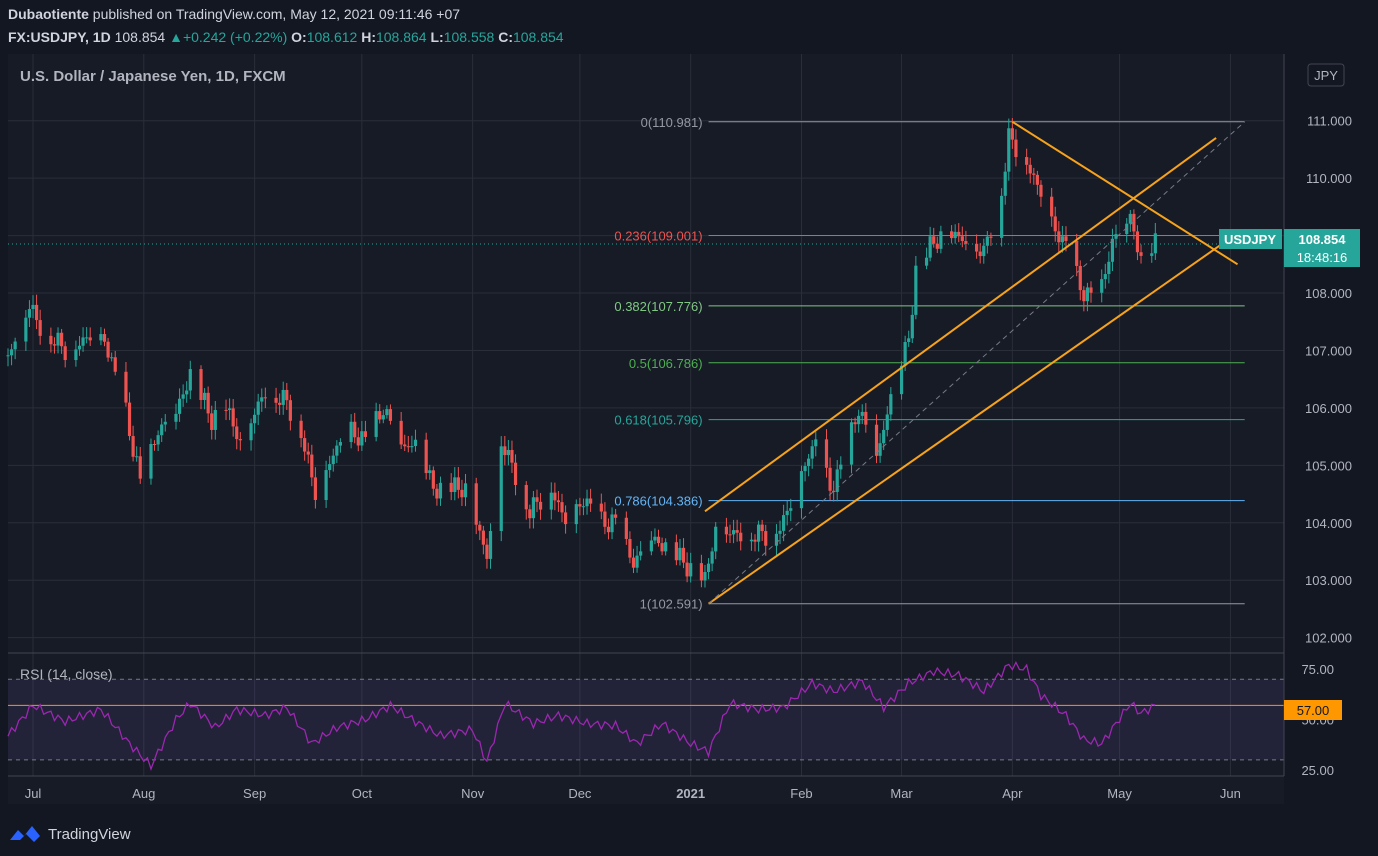  What do you see at coordinates (1322, 248) in the screenshot?
I see `price-tag-value-bg` at bounding box center [1322, 248].